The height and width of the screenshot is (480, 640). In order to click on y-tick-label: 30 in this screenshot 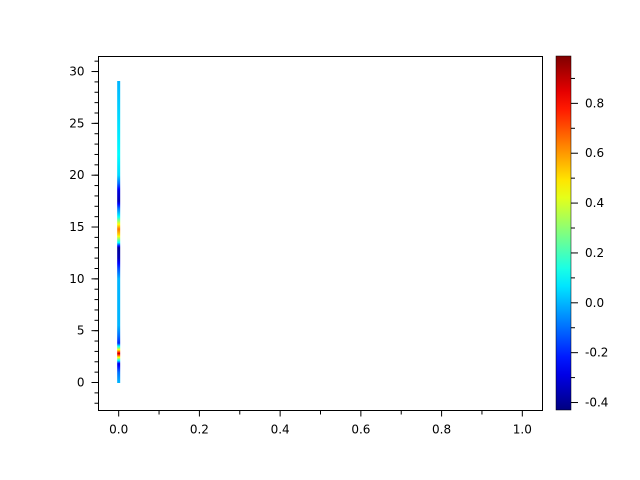, I will do `click(76, 72)`.